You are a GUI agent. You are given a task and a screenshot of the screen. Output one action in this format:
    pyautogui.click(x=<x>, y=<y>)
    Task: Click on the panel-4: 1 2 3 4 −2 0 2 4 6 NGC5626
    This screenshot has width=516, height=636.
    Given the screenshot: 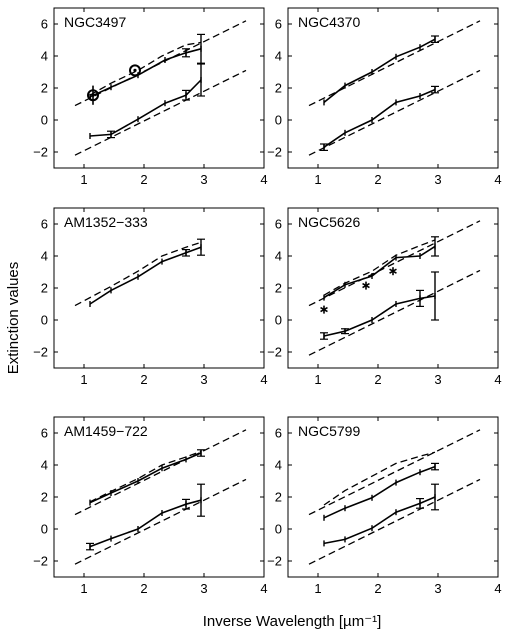 What is the action you would take?
    pyautogui.click(x=384, y=297)
    